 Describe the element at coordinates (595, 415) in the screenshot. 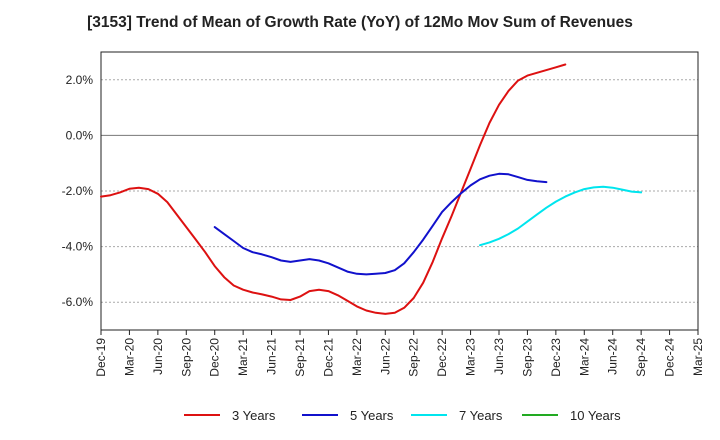

I see `legend-label: 10 Years` at that location.